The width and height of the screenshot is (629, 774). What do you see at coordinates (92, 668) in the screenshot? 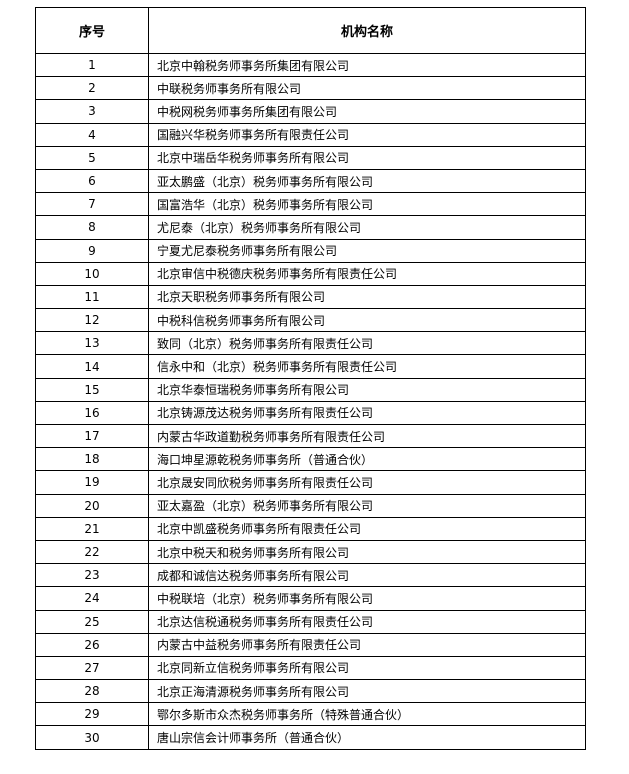
I see `row-index: 27` at bounding box center [92, 668].